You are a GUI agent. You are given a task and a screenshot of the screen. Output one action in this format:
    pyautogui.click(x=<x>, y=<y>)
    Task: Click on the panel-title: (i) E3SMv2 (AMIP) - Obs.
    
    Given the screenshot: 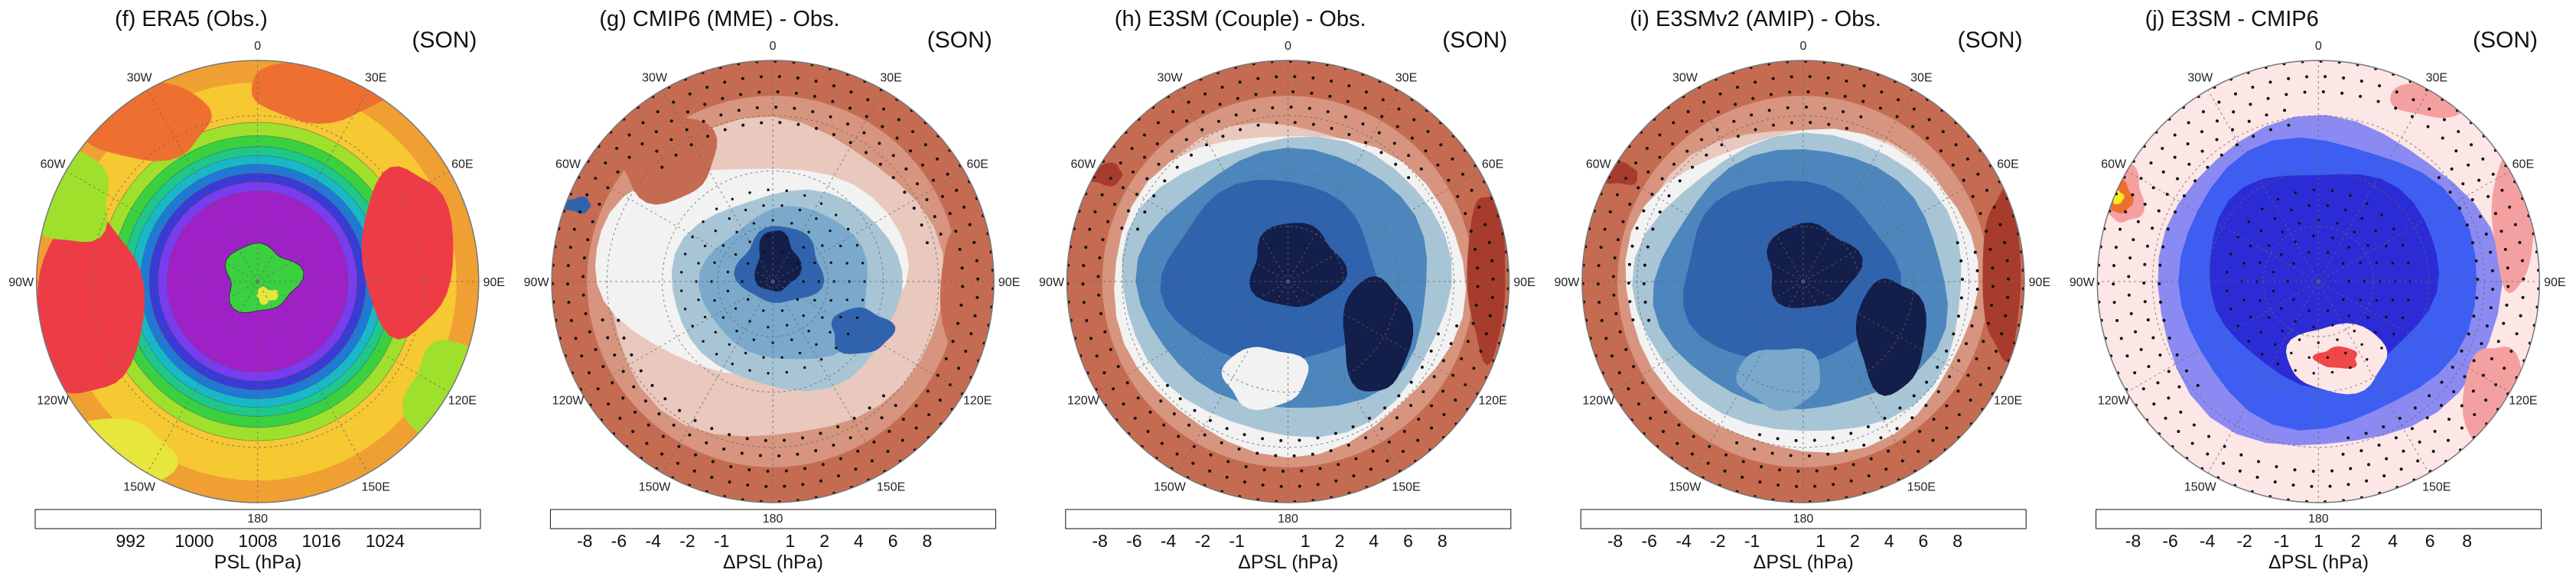 What is the action you would take?
    pyautogui.click(x=1756, y=19)
    